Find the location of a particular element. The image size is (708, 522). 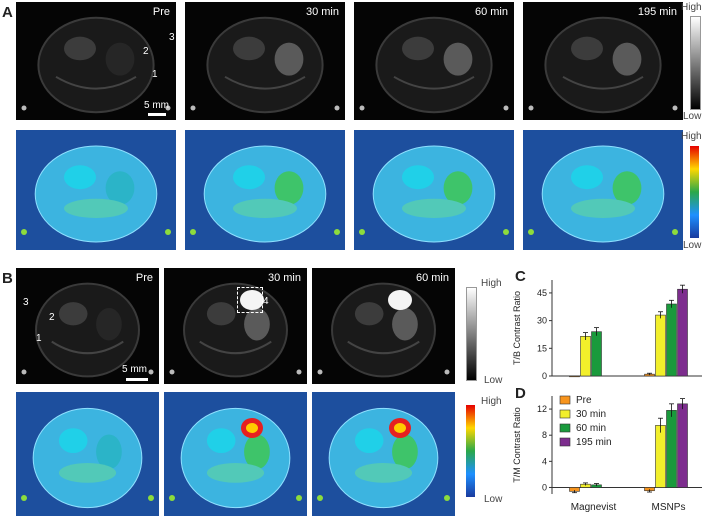

y-tick-label: 4 is located at coordinates (544, 461).